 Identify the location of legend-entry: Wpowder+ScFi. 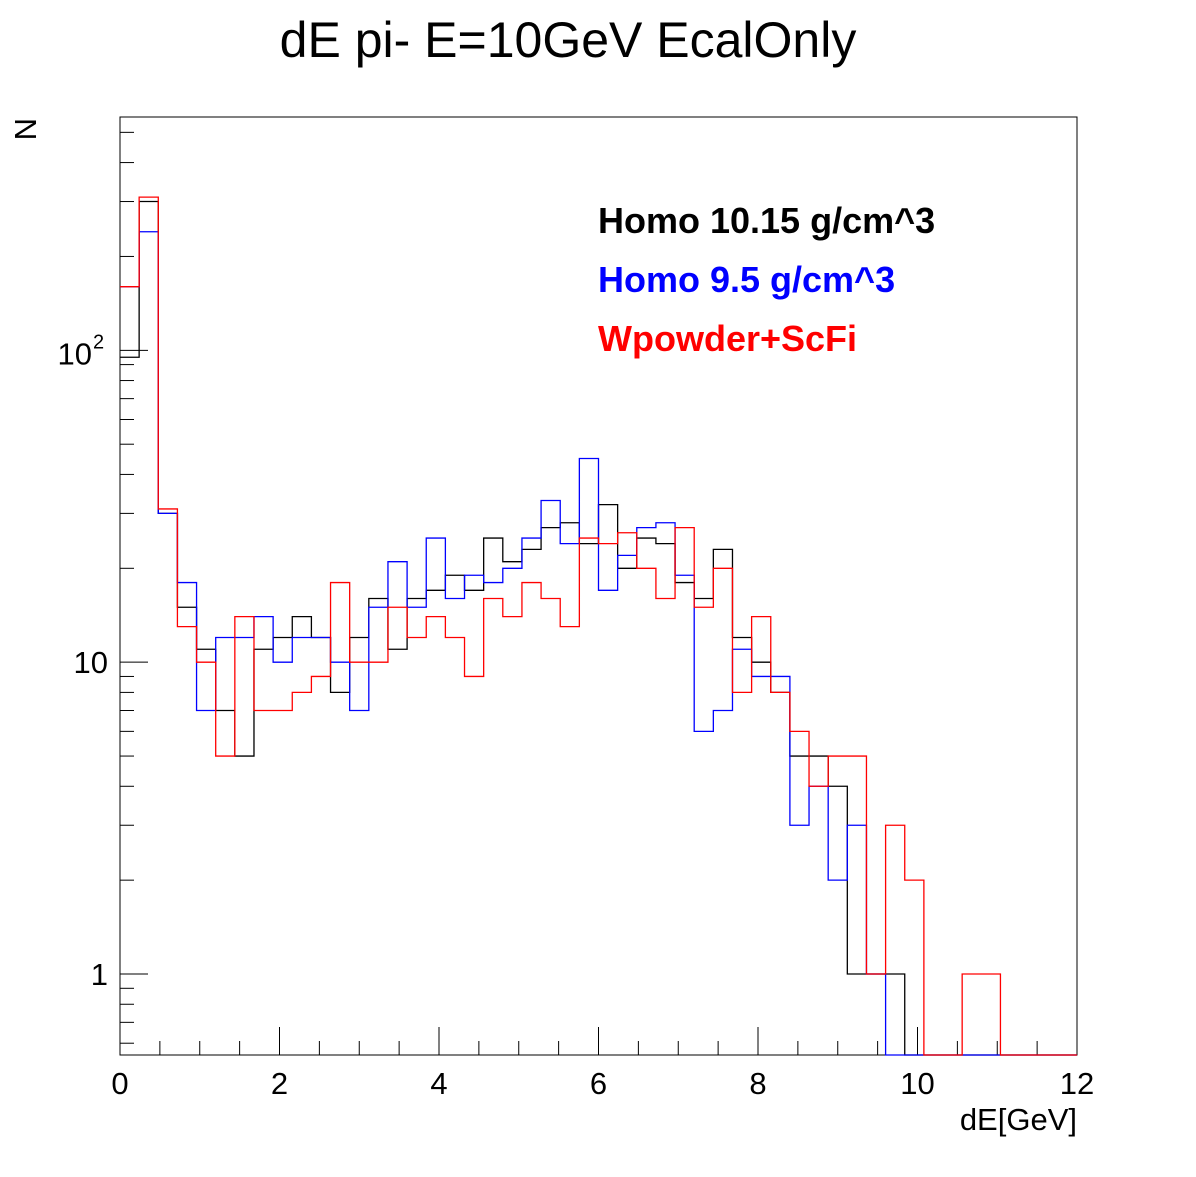
(727, 338).